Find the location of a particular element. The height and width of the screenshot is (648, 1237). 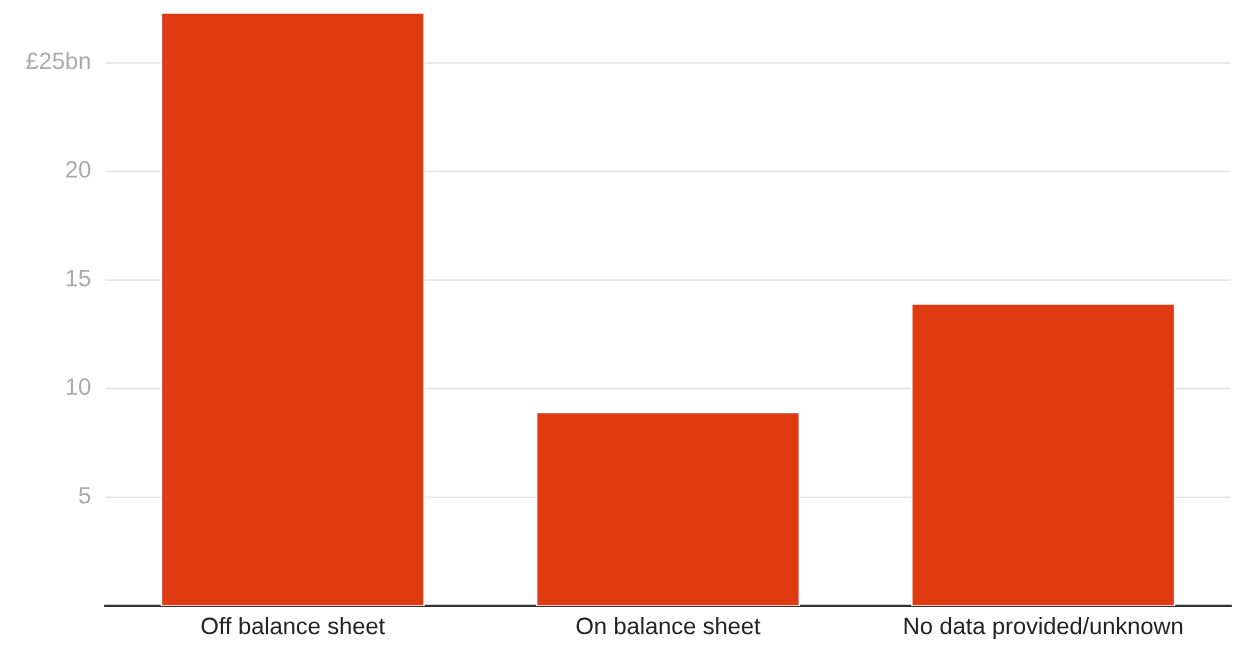

y-tick-label: 15 is located at coordinates (78, 278).